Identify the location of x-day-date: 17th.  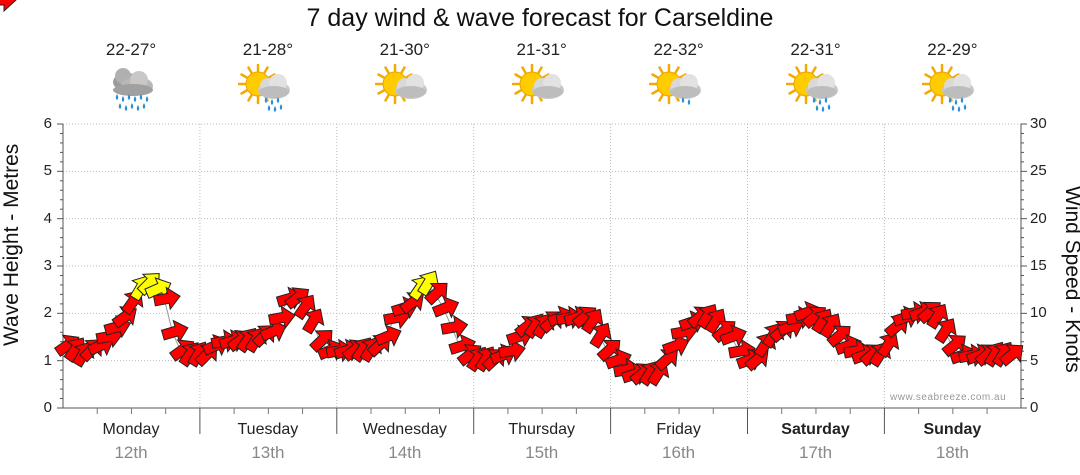
(815, 452).